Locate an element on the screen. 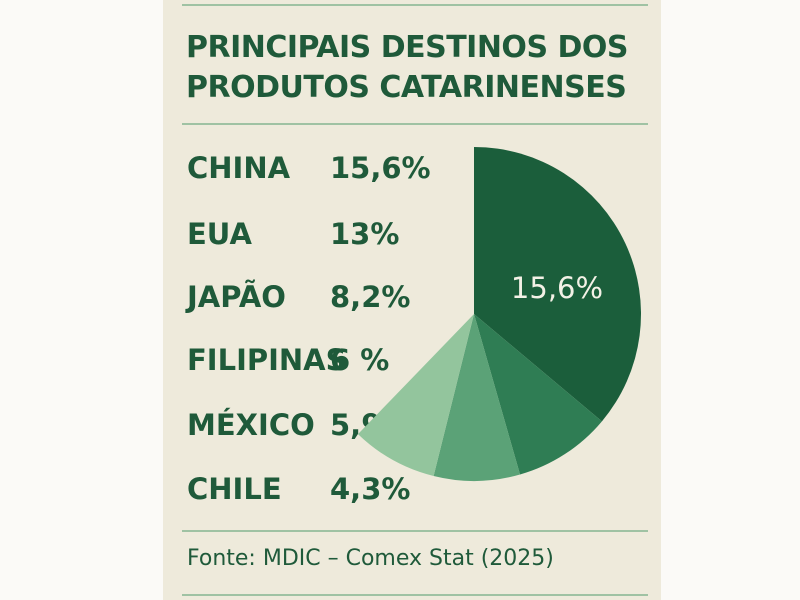 This screenshot has height=600, width=800. value-label: 4,3% is located at coordinates (370, 489).